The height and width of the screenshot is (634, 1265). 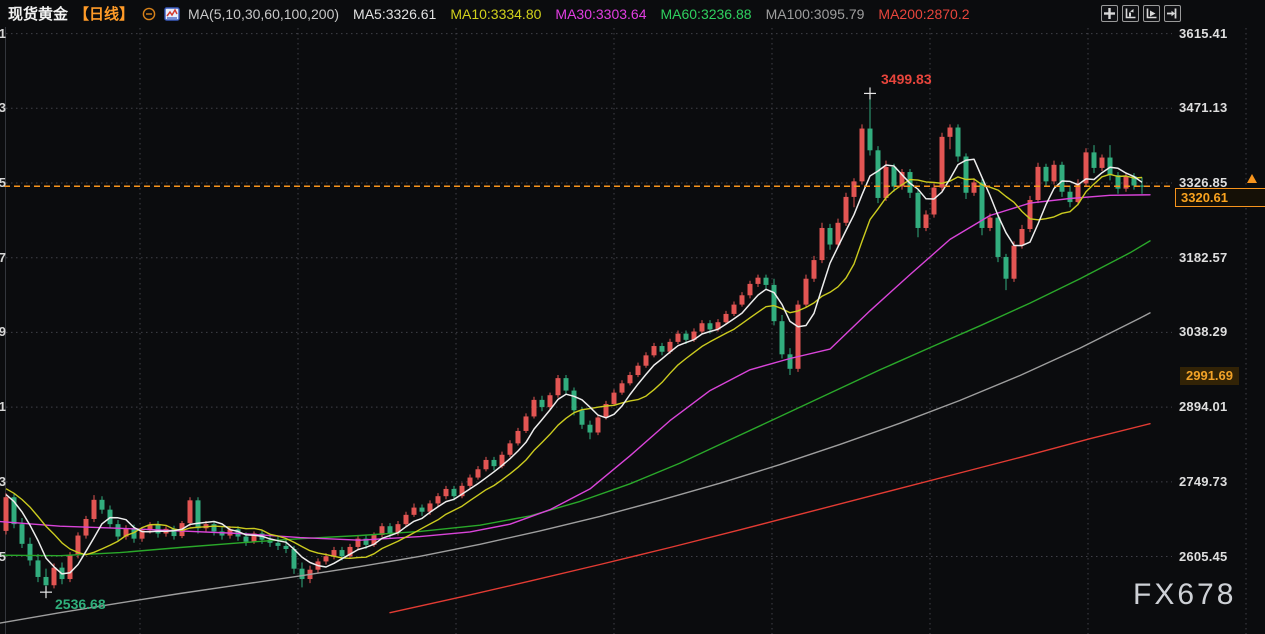 I want to click on axis-price-label-clipped: 2749.73, so click(x=3, y=481).